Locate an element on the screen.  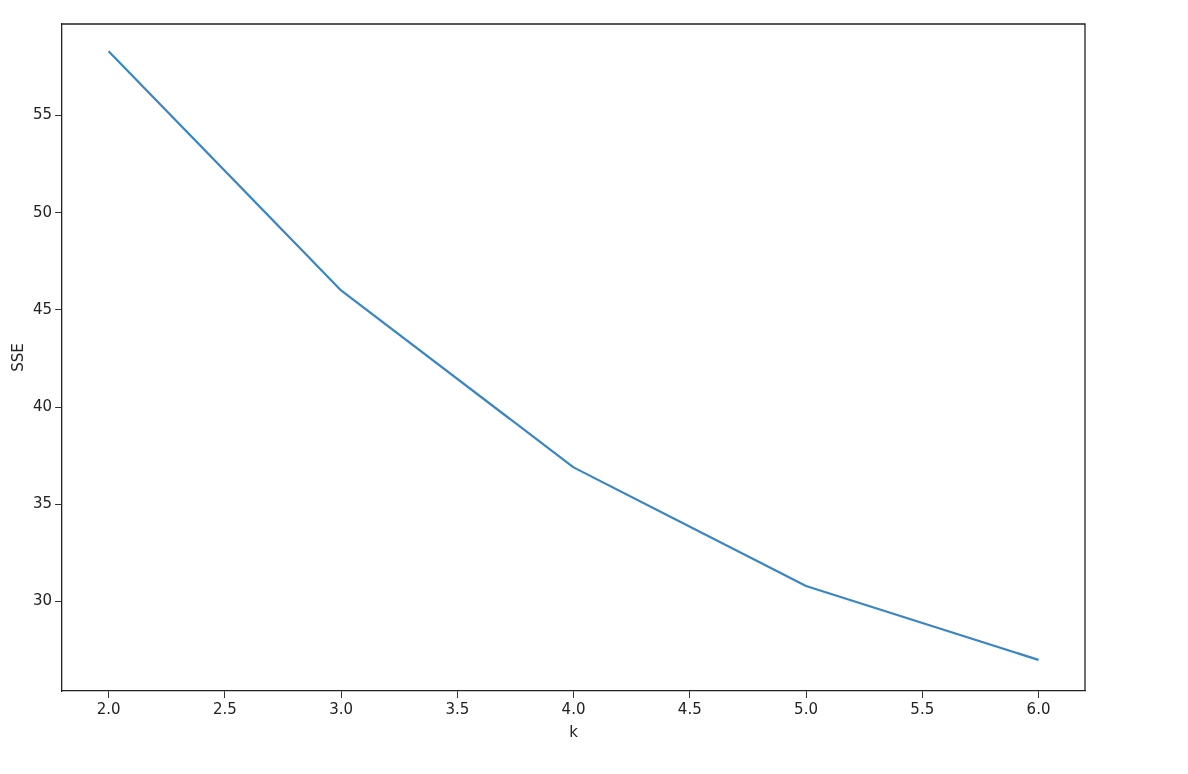
x-tick-label: 2.5 is located at coordinates (224, 708).